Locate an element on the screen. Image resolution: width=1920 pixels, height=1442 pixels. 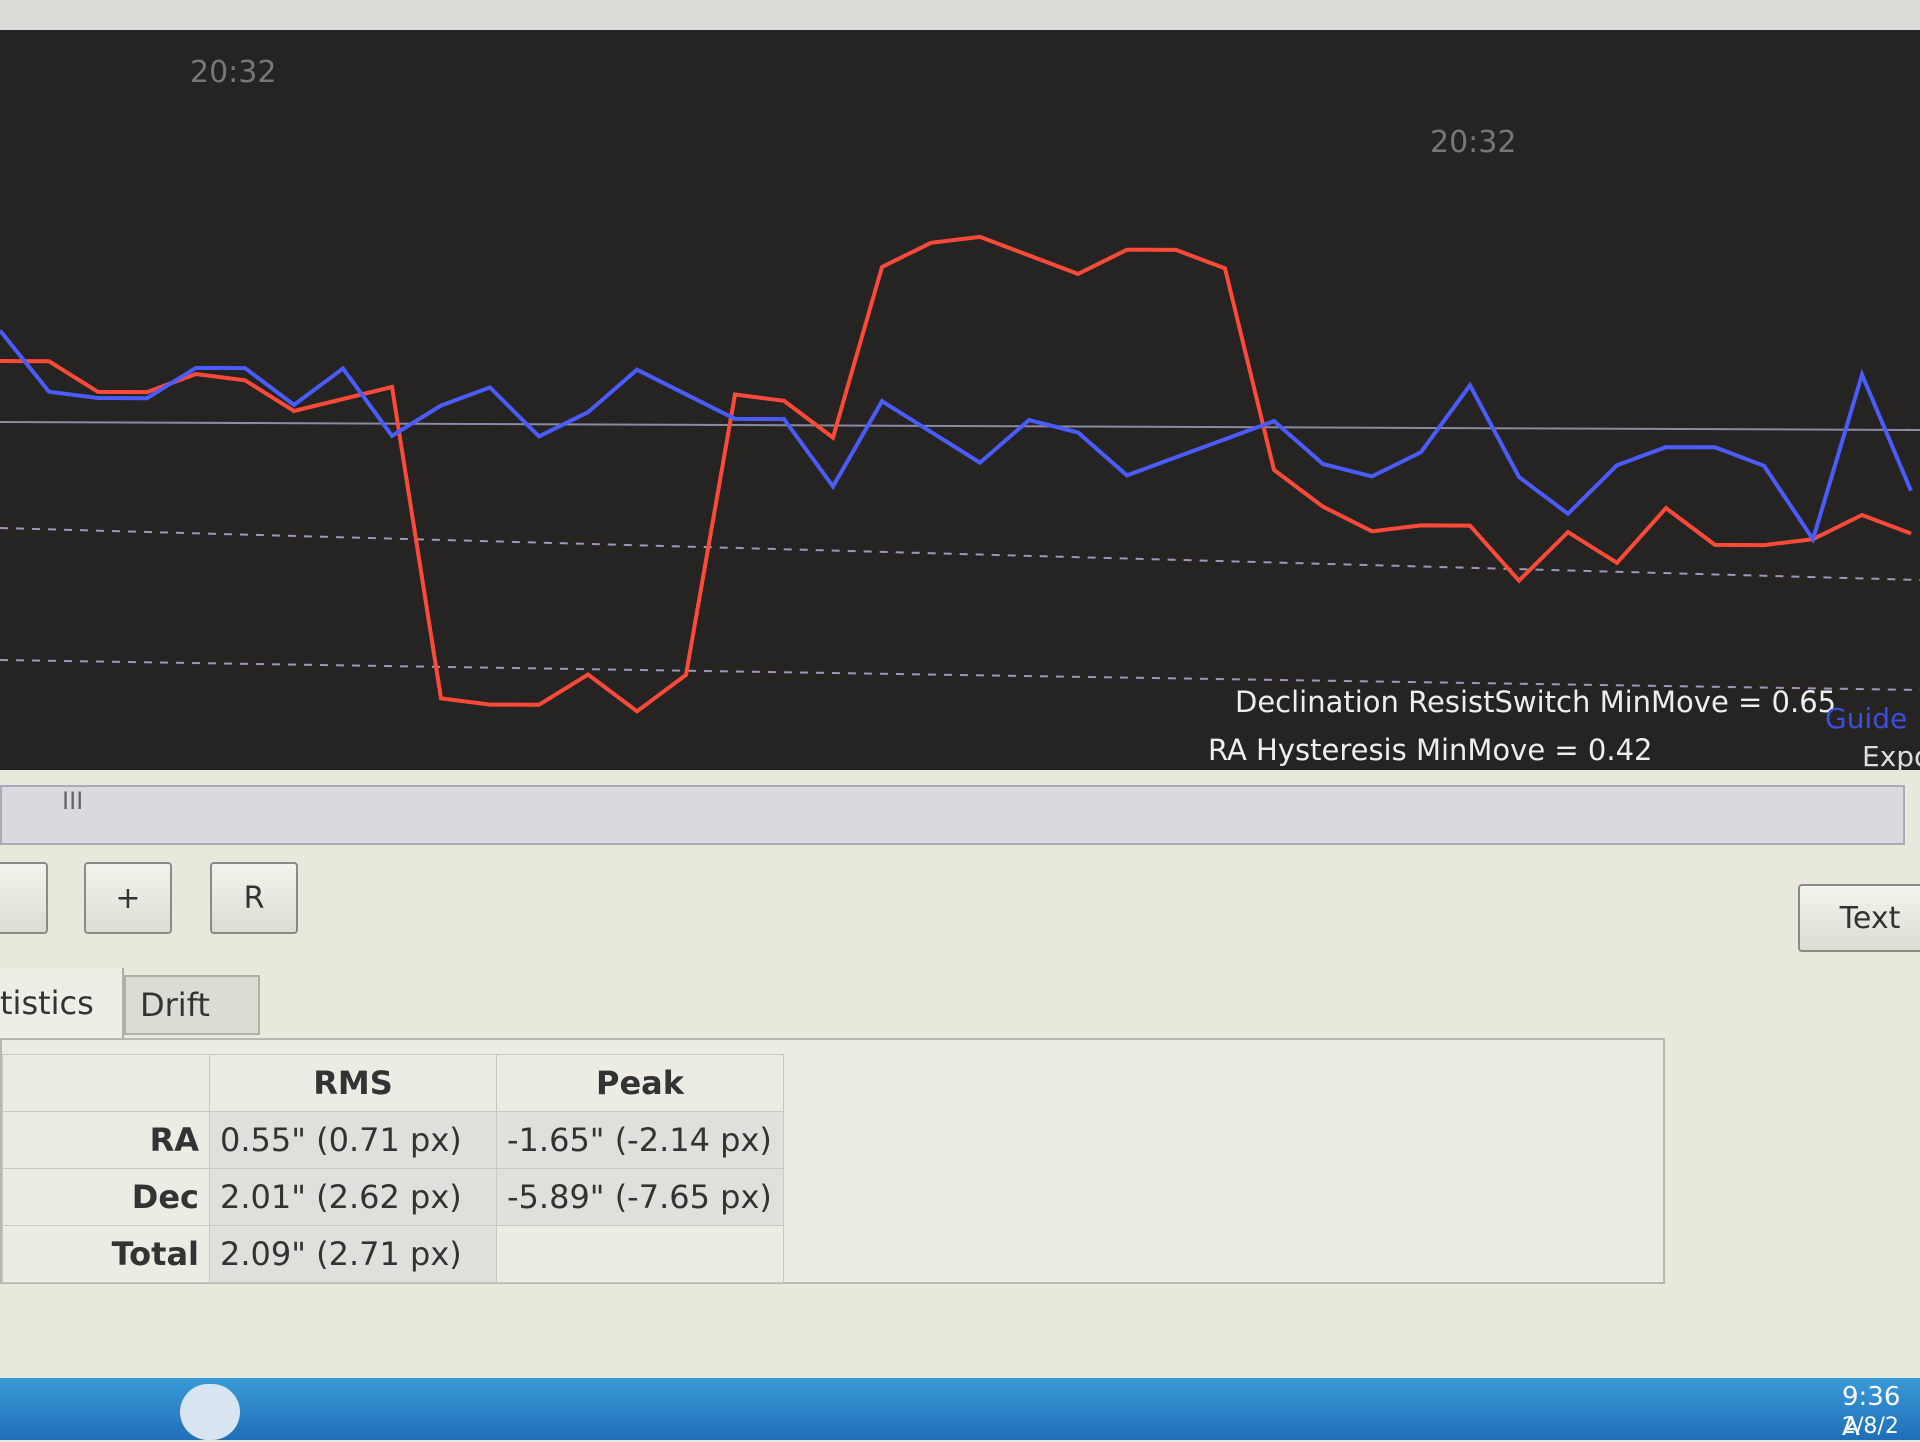
row-label: RA is located at coordinates (106, 1140).